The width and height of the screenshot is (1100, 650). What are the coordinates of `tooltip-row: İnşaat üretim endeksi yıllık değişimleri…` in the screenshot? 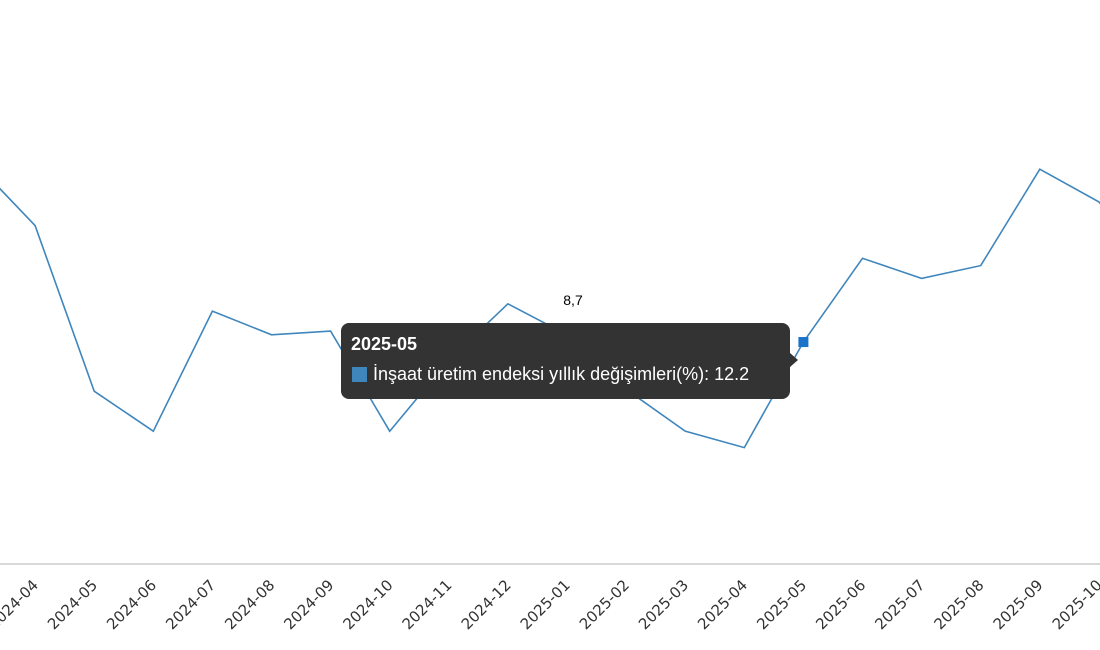 It's located at (565, 374).